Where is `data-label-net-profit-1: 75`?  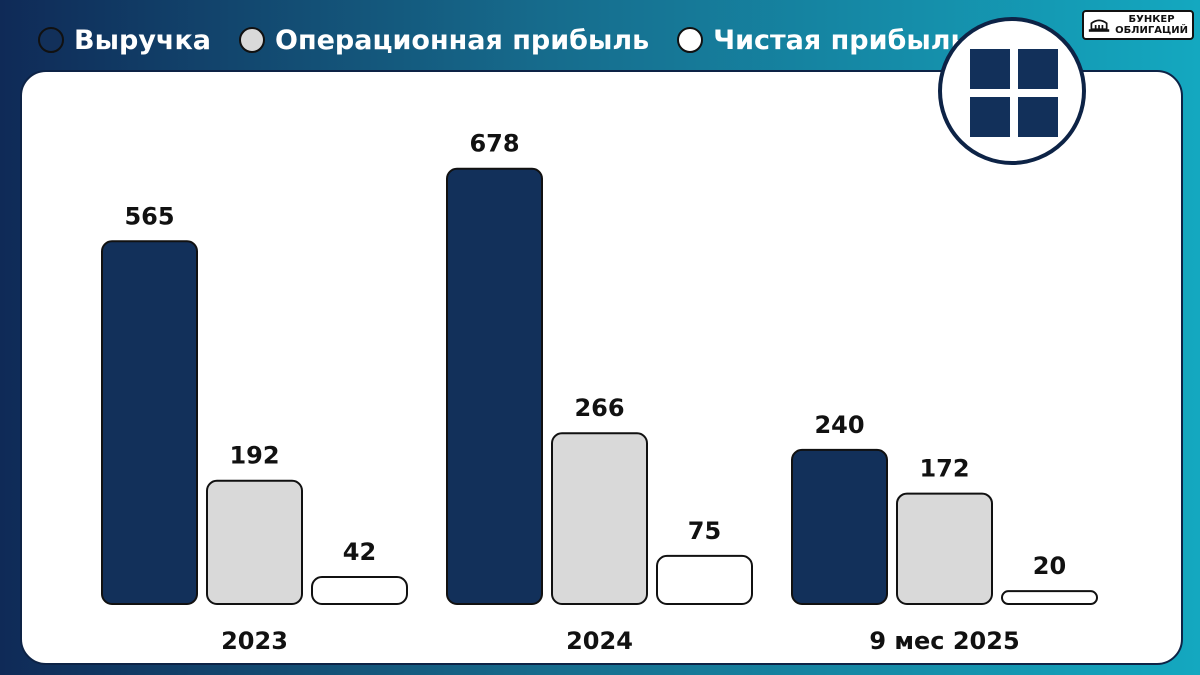
data-label-net-profit-1: 75 is located at coordinates (704, 531).